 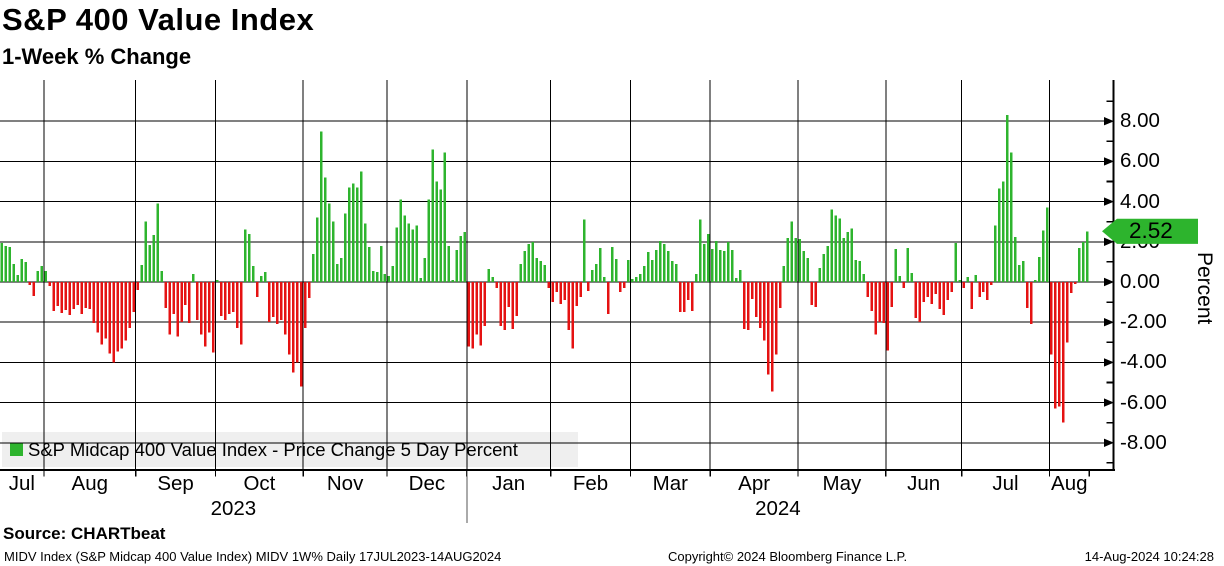 I want to click on page-title: S&P 400 Value Index, so click(x=158, y=19).